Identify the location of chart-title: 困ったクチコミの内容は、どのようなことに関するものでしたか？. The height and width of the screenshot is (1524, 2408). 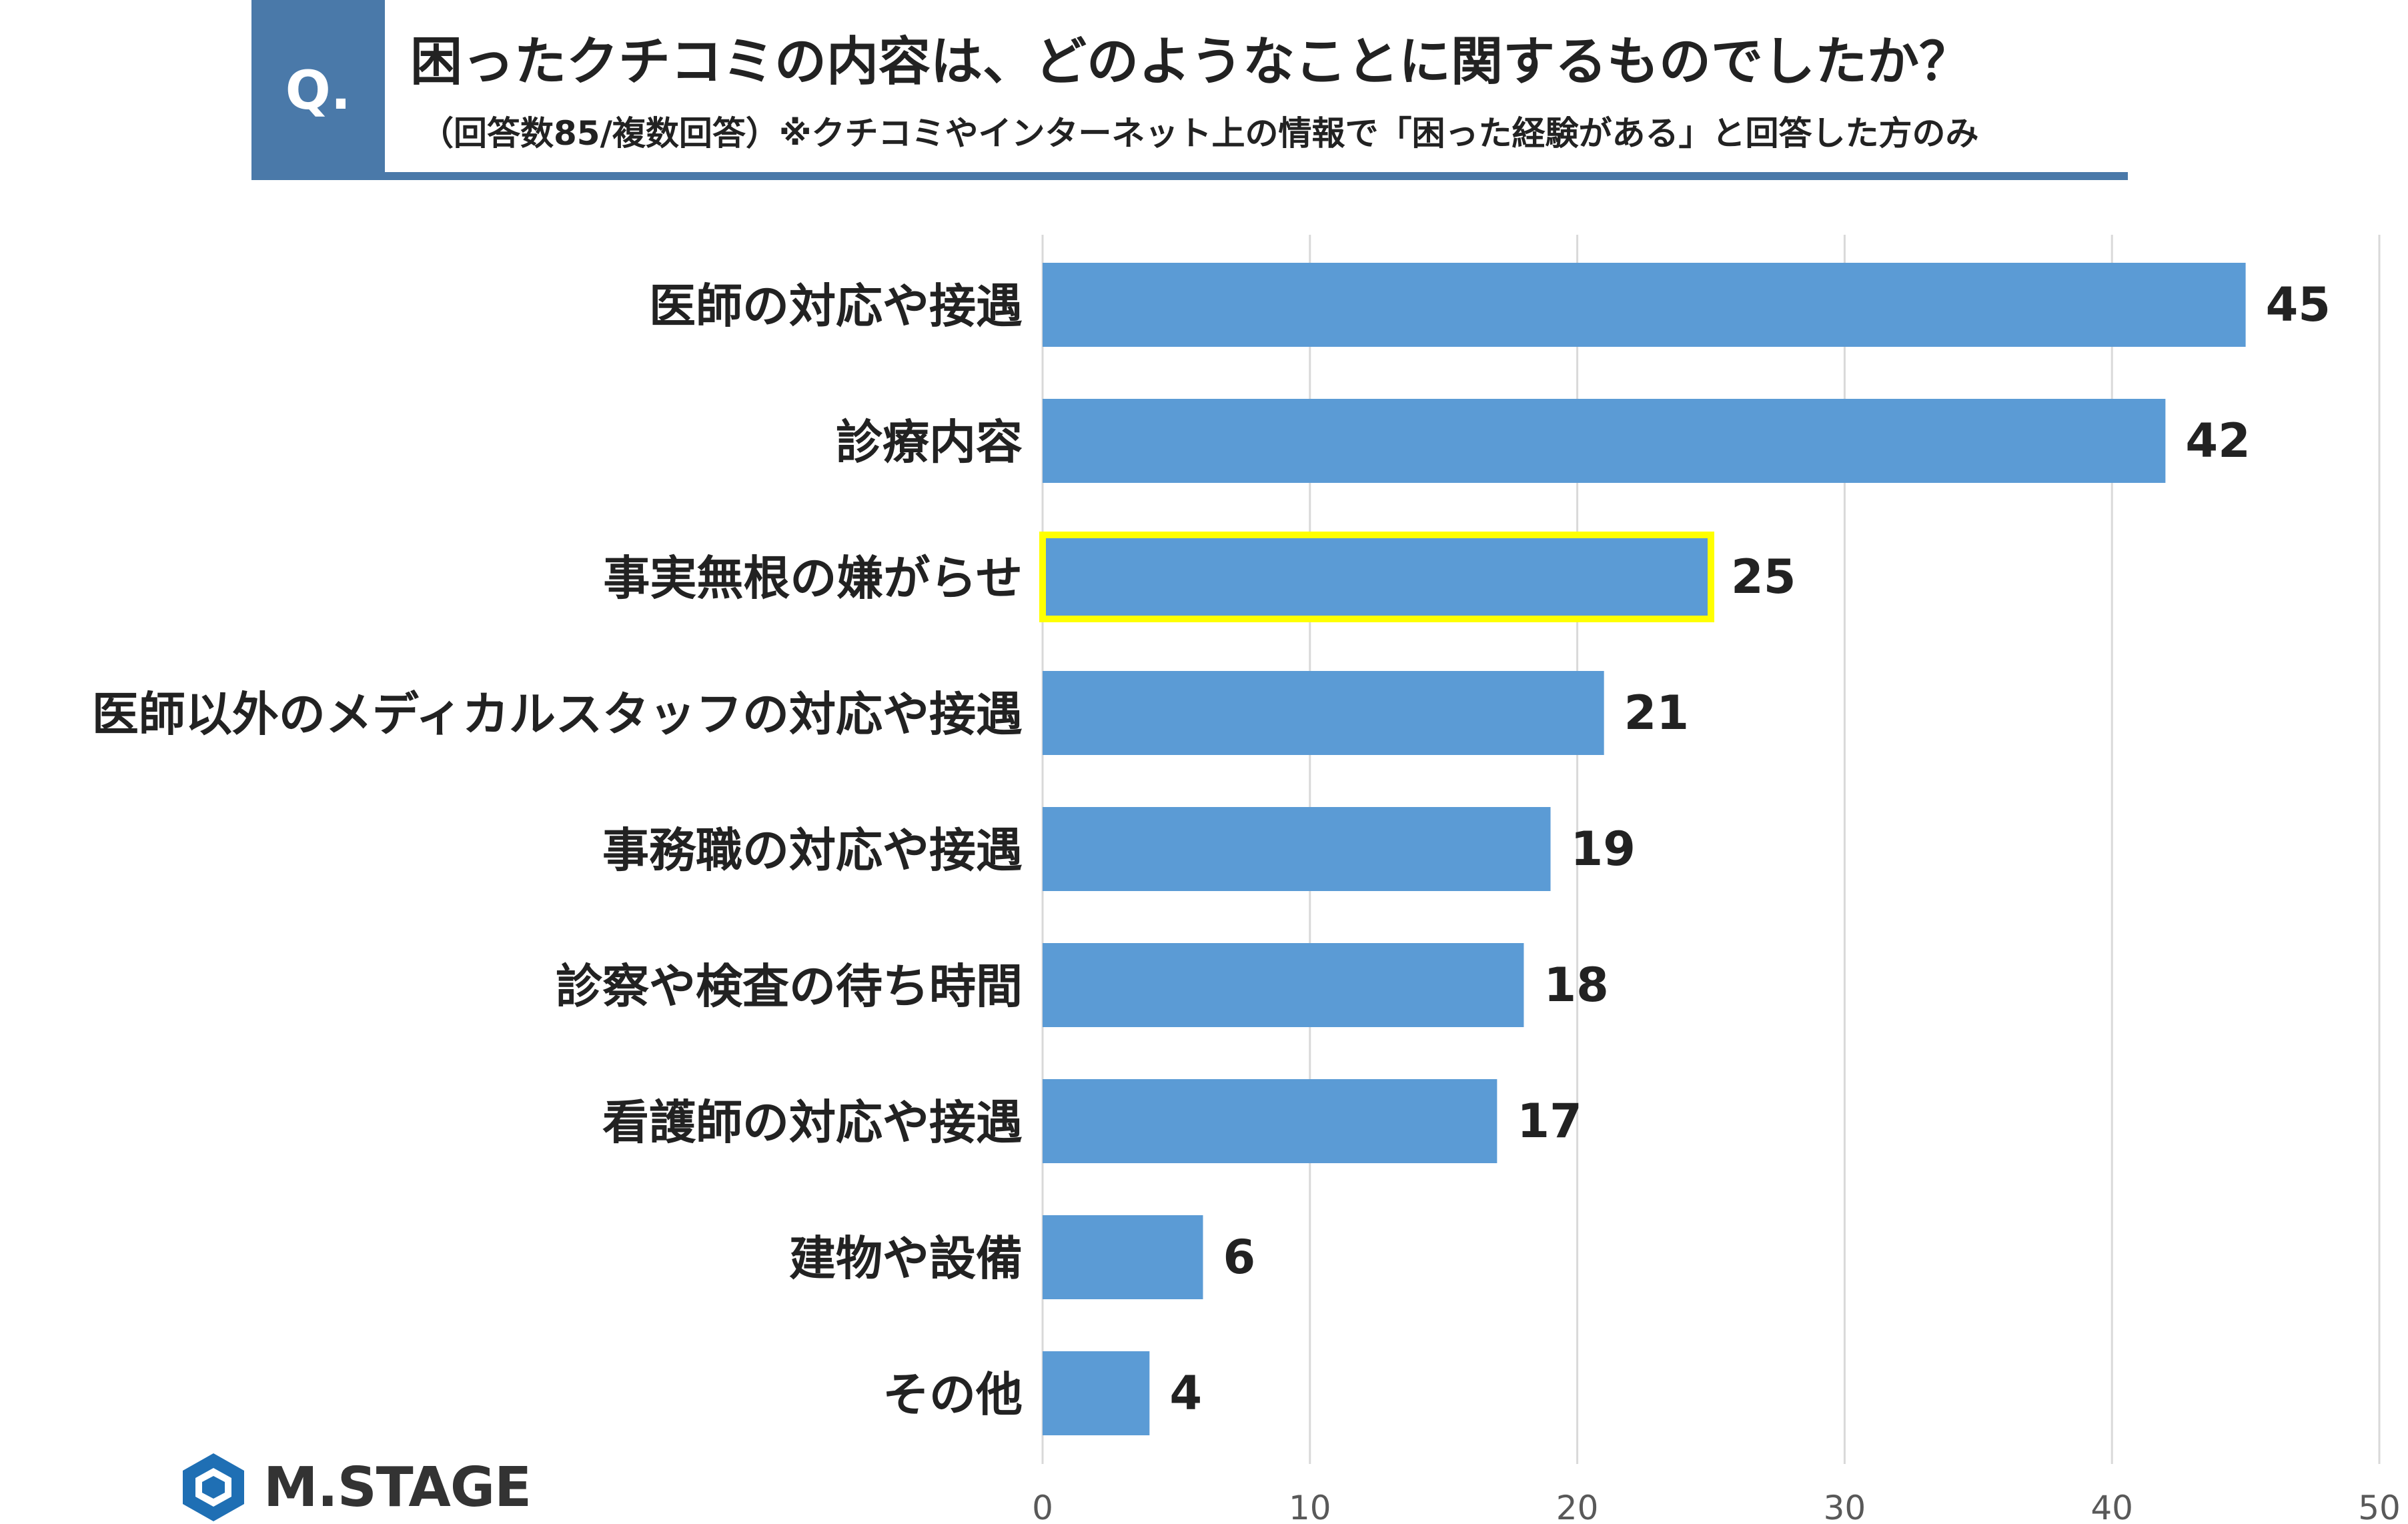
(1191, 62).